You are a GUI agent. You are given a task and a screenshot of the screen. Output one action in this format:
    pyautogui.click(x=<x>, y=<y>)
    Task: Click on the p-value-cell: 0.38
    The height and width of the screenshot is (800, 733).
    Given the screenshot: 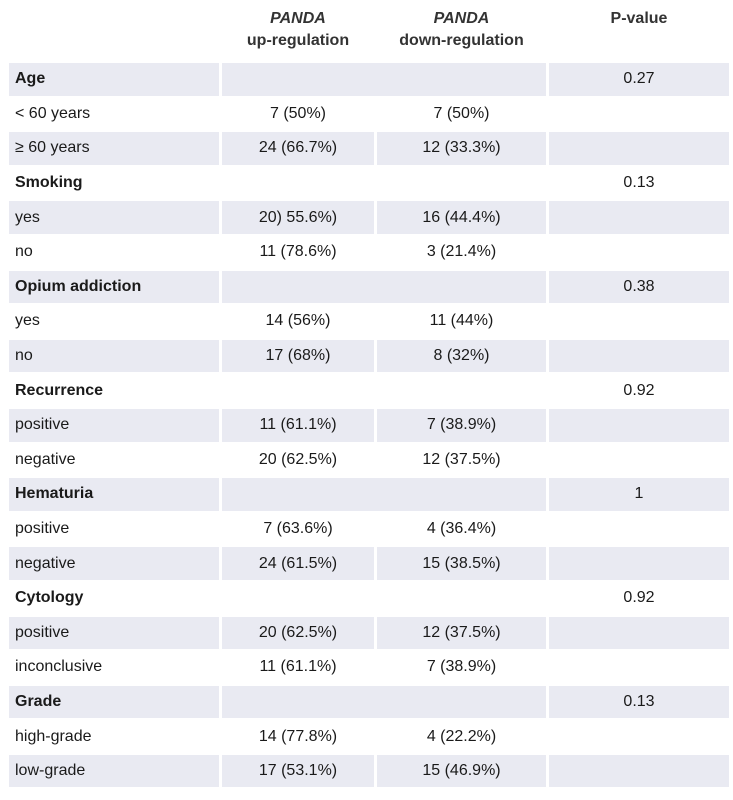 What is the action you would take?
    pyautogui.click(x=639, y=287)
    